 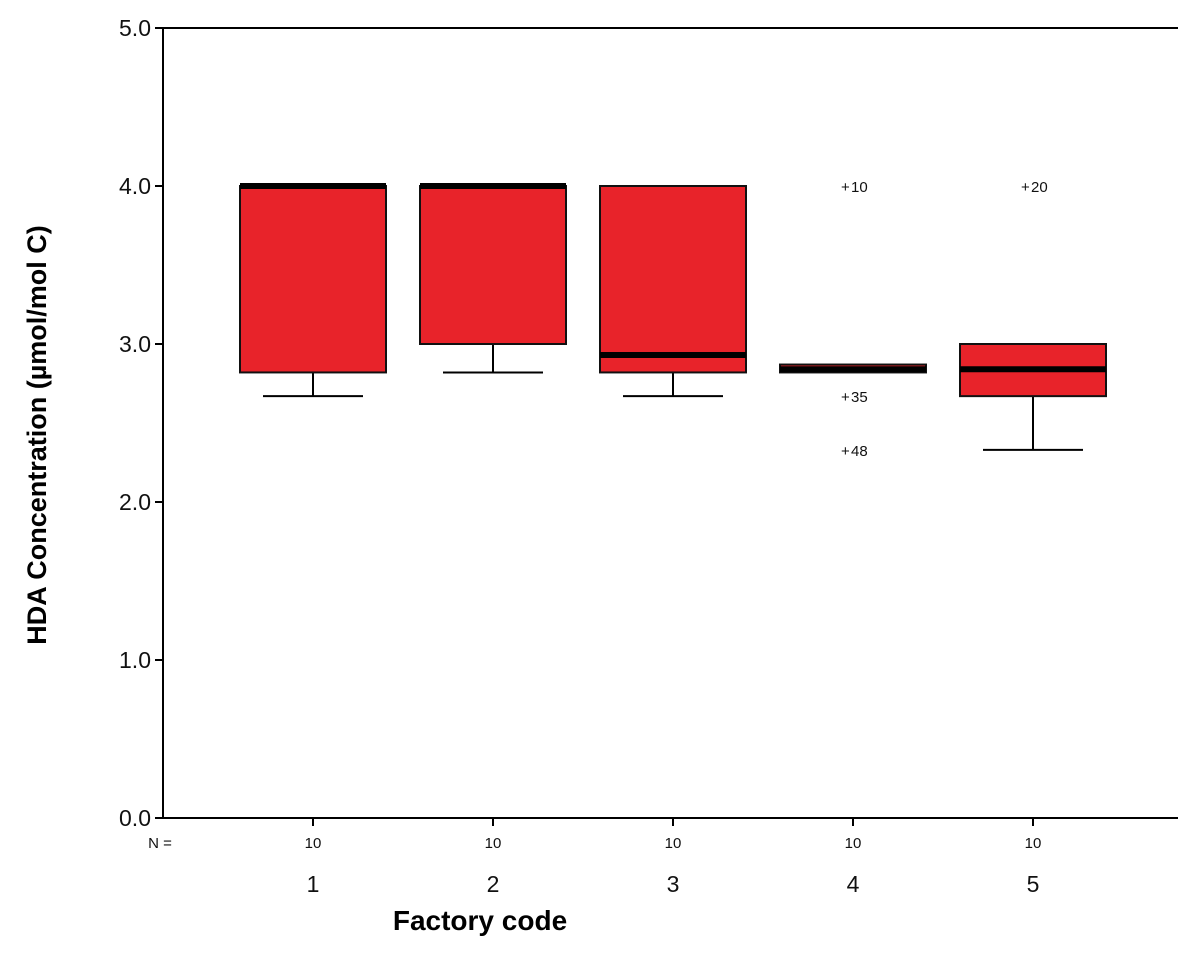 I want to click on outlier-label: 35, so click(x=859, y=397).